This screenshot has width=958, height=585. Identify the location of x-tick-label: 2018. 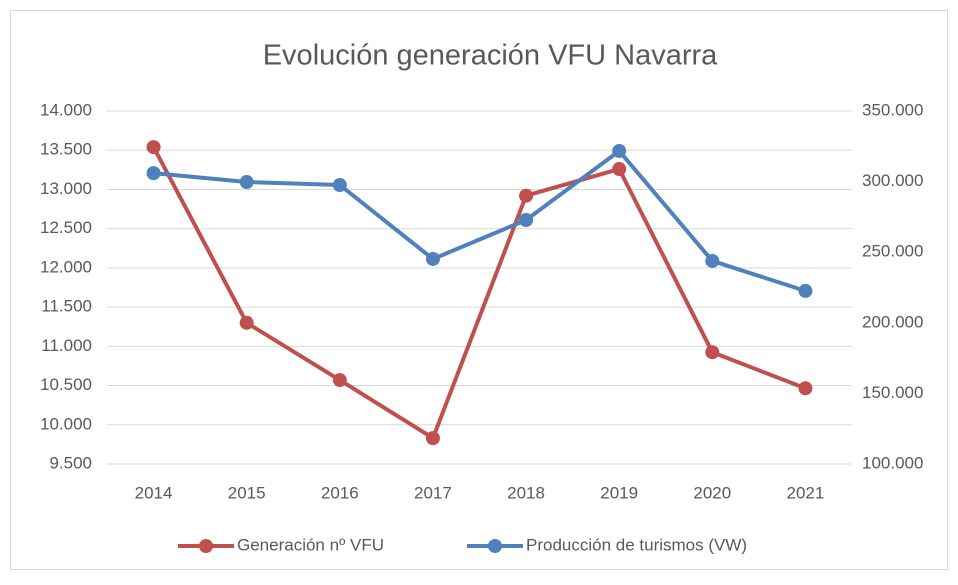
(526, 492).